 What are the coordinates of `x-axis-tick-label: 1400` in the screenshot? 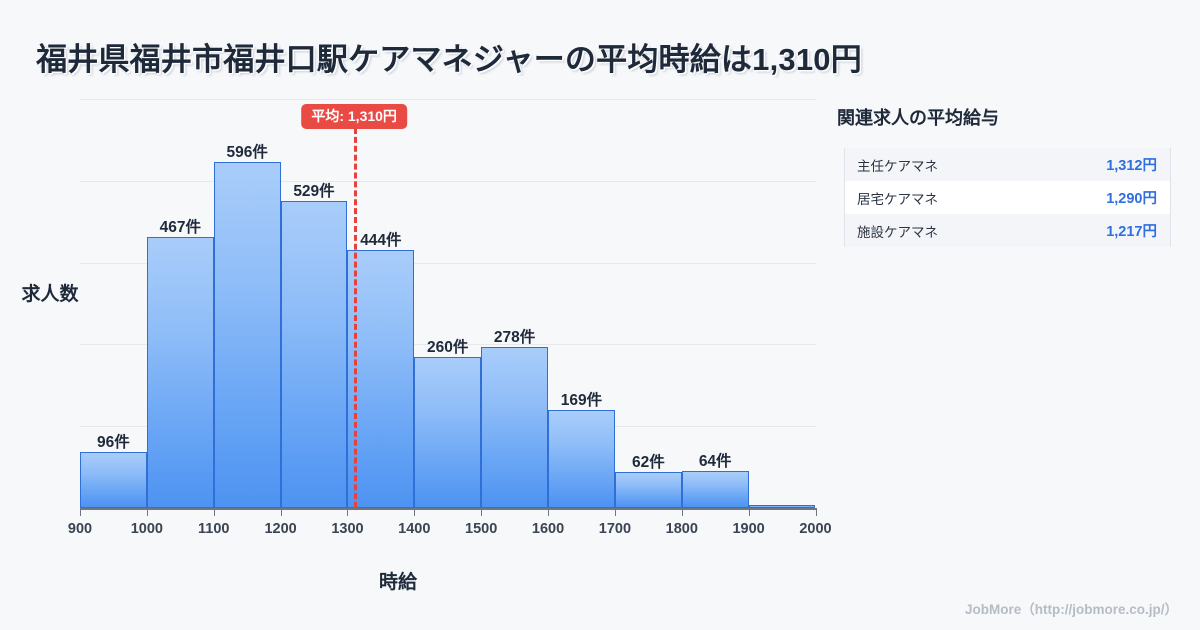 It's located at (414, 529).